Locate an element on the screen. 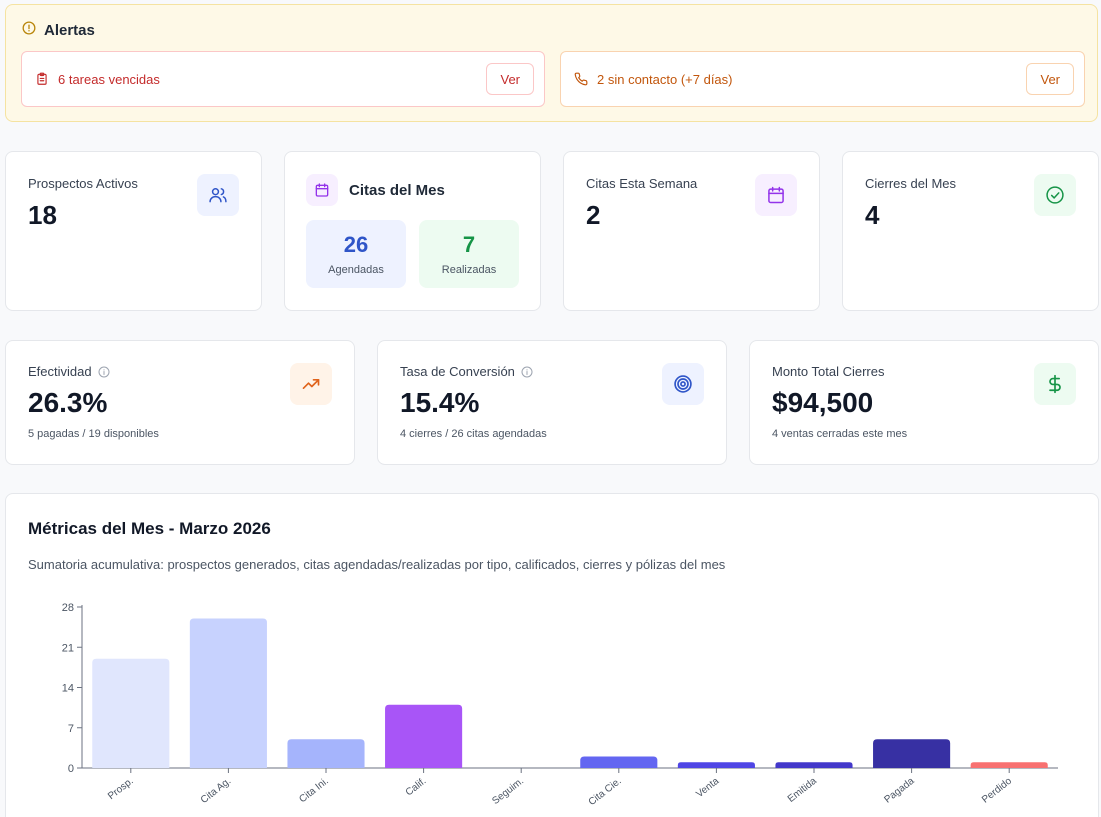 The height and width of the screenshot is (817, 1101). bar-venta is located at coordinates (716, 765).